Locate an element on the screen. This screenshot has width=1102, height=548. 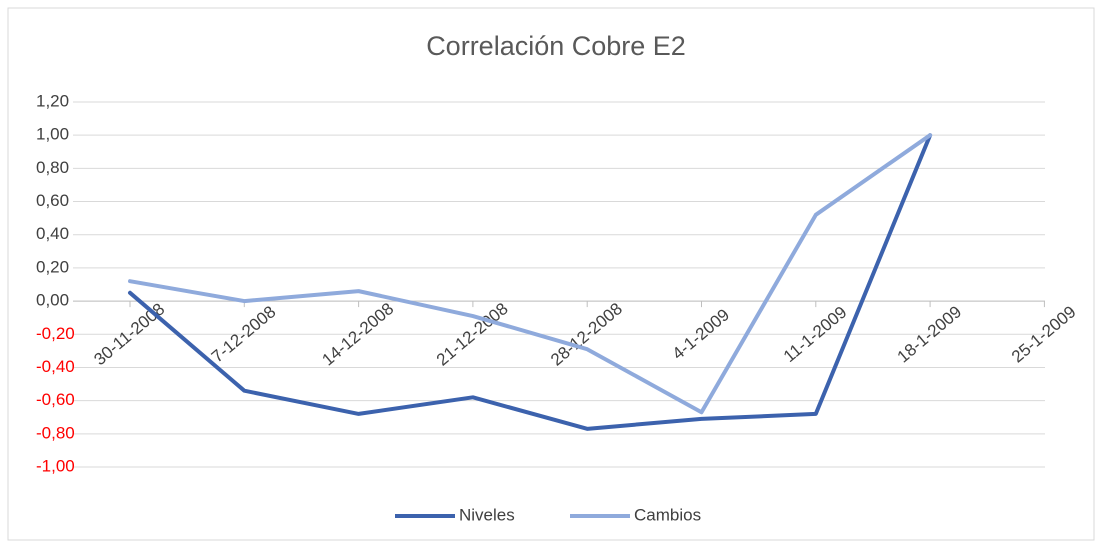
y-tick-label: 0,60 is located at coordinates (52, 200).